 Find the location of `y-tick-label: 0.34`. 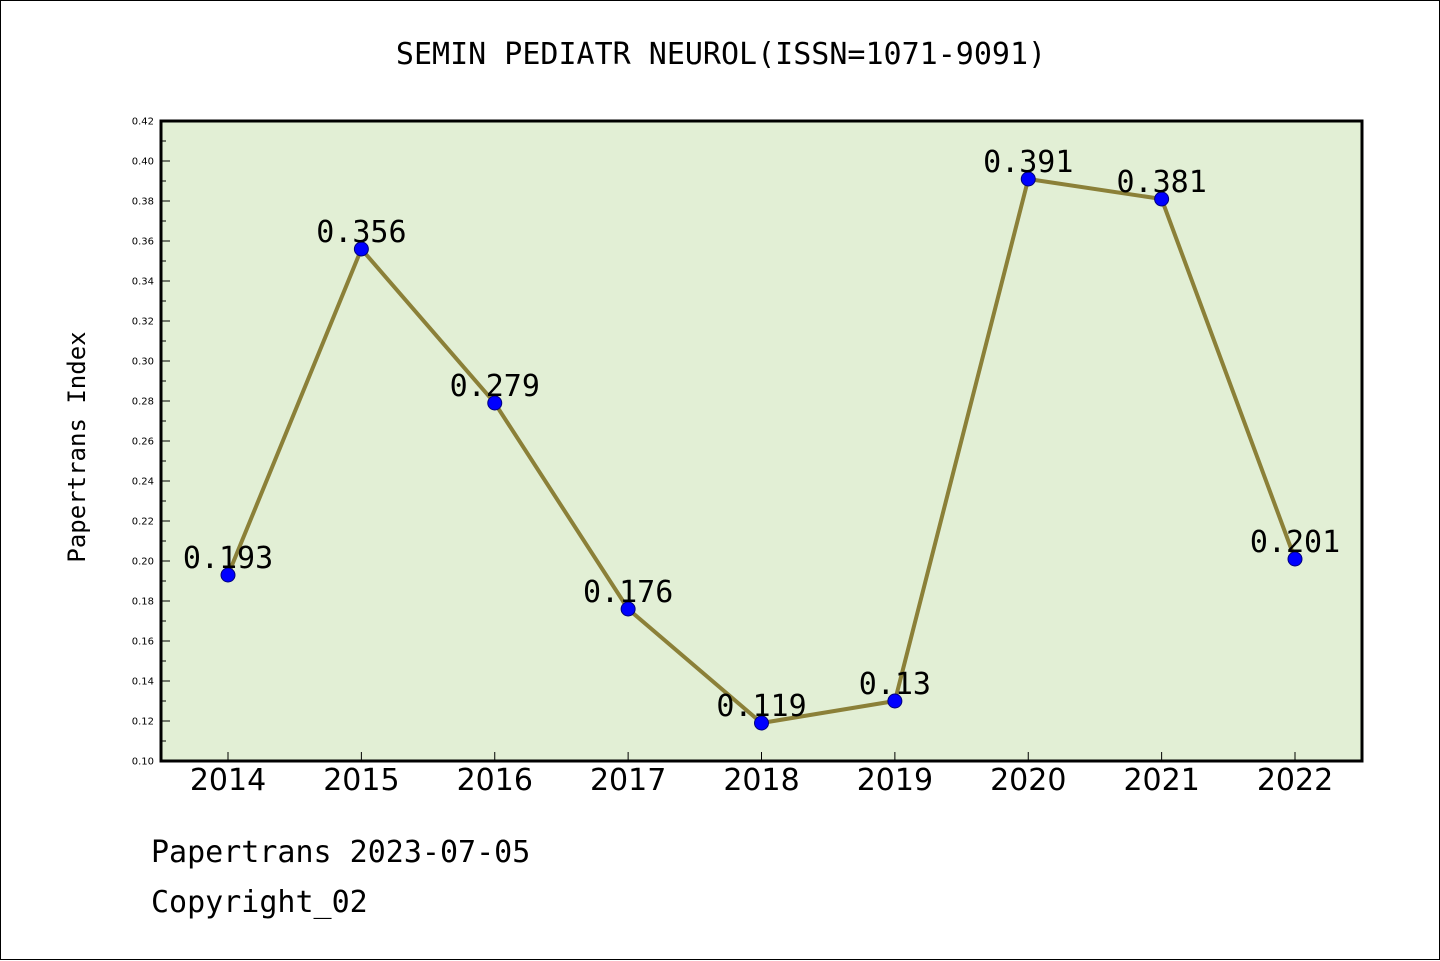

y-tick-label: 0.34 is located at coordinates (143, 282).